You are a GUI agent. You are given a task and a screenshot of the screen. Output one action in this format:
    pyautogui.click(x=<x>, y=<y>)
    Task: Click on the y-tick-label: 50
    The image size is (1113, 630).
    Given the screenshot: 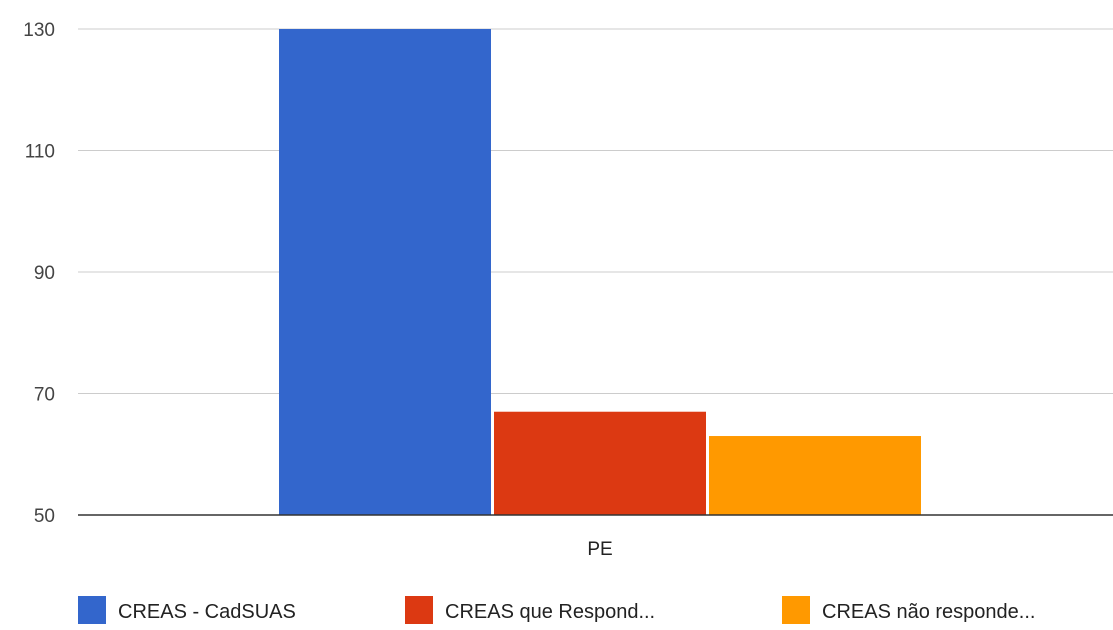 What is the action you would take?
    pyautogui.click(x=44, y=516)
    